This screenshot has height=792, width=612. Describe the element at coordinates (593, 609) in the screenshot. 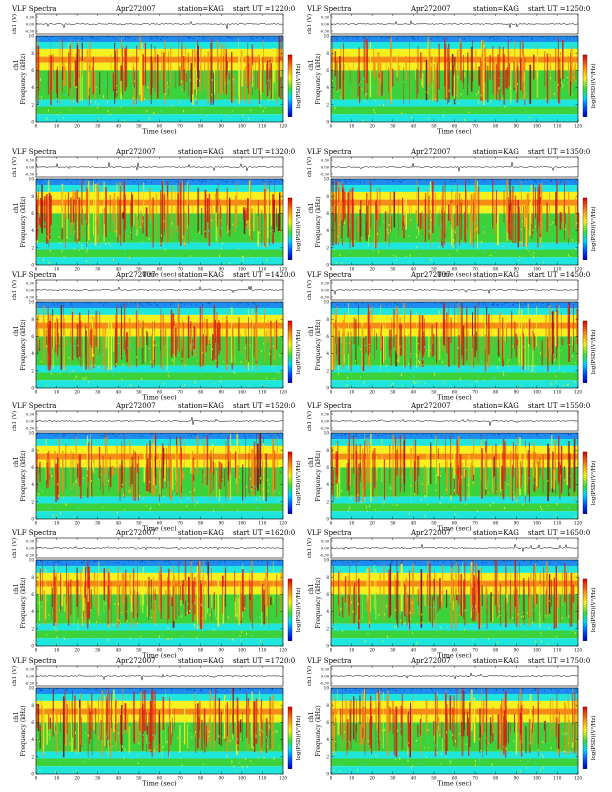

I see `colorbar-label: log(PSD)(V²/Hz)` at that location.